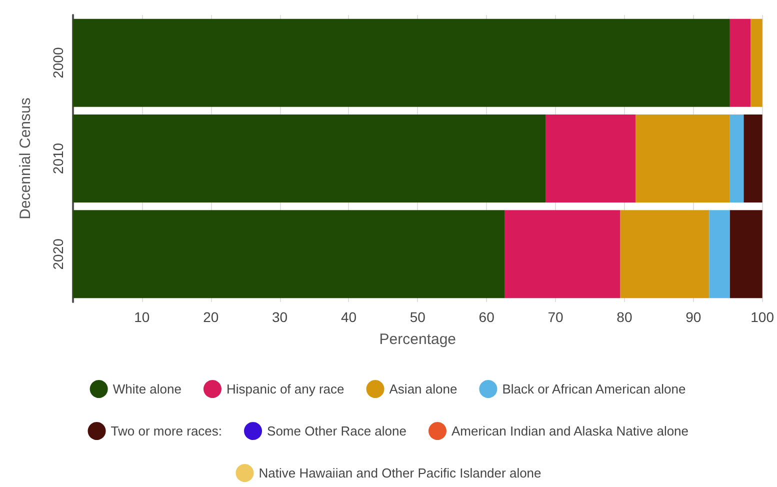 This screenshot has width=777, height=487. What do you see at coordinates (147, 389) in the screenshot?
I see `legend-label: White alone` at bounding box center [147, 389].